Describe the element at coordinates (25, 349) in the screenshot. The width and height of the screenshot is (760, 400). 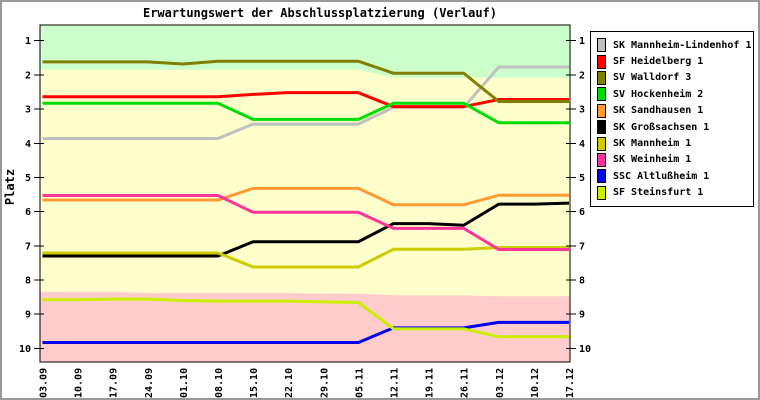
I see `y-tick-label-left: 10` at that location.